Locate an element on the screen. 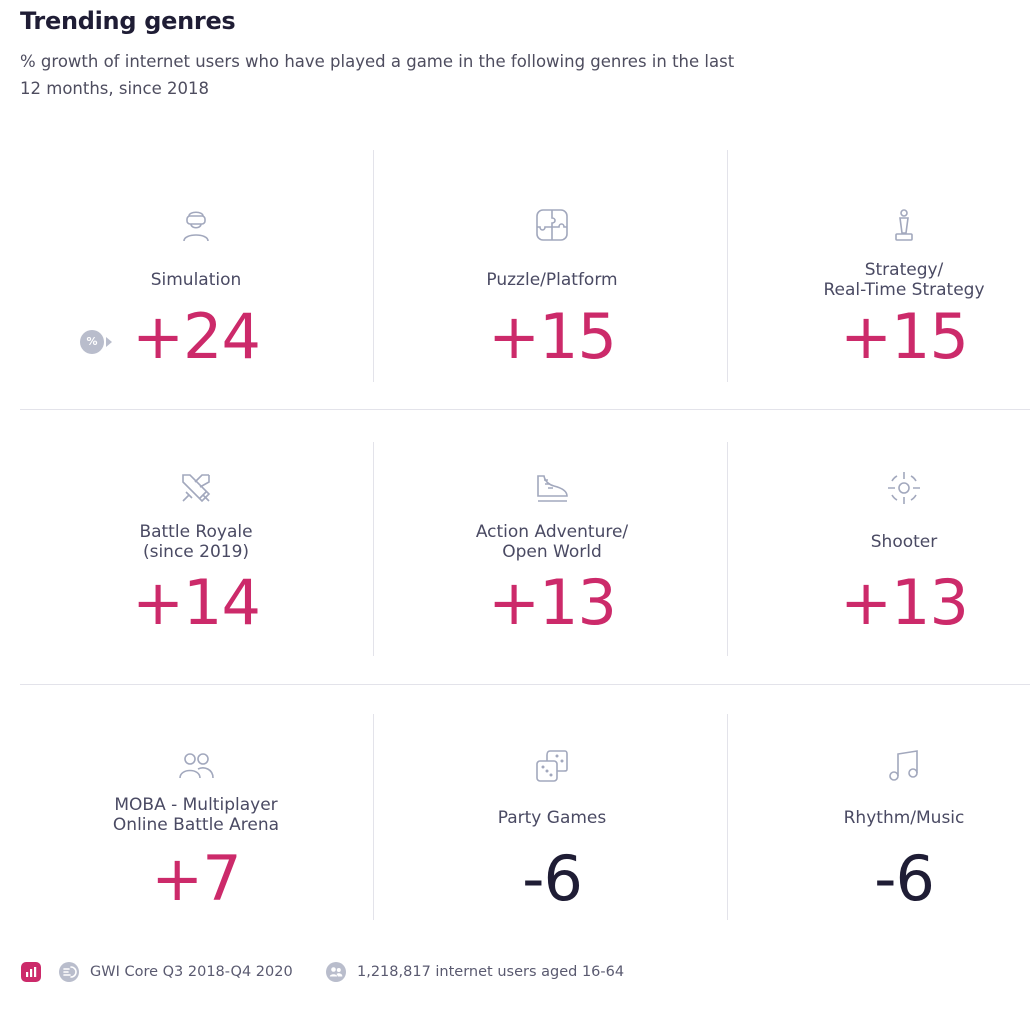 This screenshot has width=1030, height=1010. chess-piece-icon is located at coordinates (904, 225).